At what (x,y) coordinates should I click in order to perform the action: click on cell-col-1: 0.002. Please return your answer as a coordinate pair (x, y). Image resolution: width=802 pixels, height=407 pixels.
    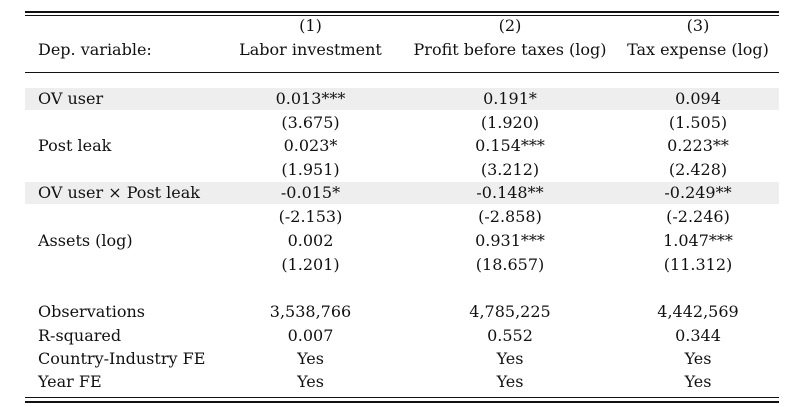
    Looking at the image, I should click on (310, 240).